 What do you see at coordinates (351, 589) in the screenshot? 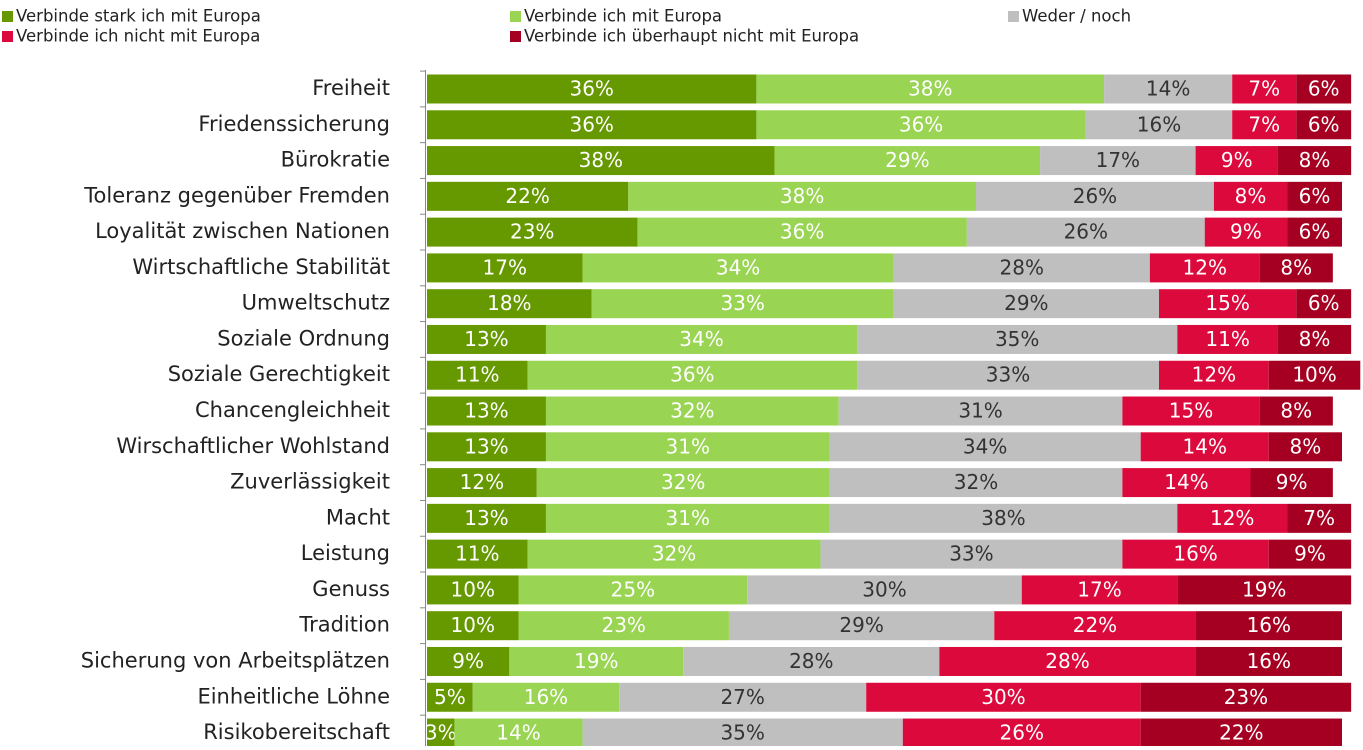
I see `category-label: Genuss` at bounding box center [351, 589].